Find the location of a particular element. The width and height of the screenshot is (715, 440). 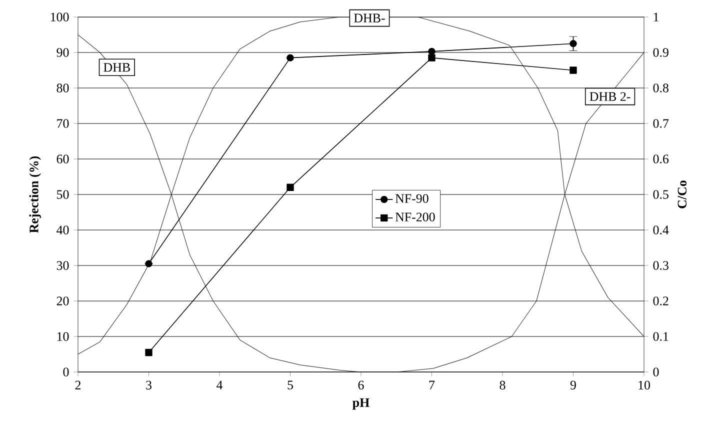

x-tick-label: 9 is located at coordinates (573, 385).